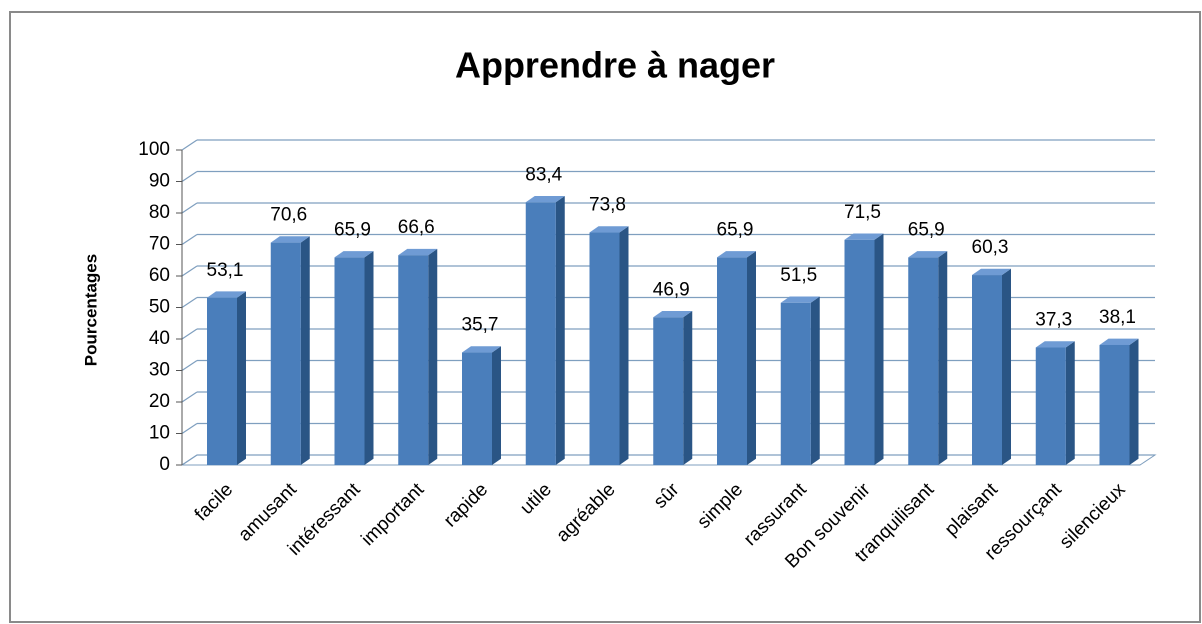 The width and height of the screenshot is (1202, 624). Describe the element at coordinates (671, 289) in the screenshot. I see `data-label: 46,9` at that location.